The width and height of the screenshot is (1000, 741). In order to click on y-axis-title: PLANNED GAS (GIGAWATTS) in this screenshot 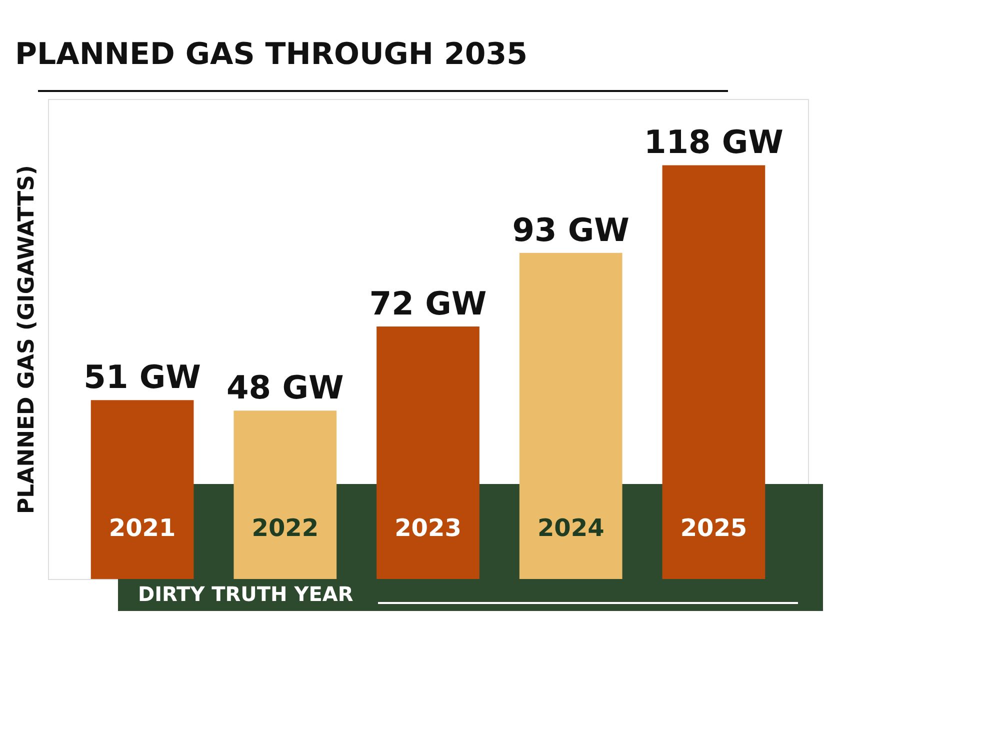, I will do `click(27, 339)`.